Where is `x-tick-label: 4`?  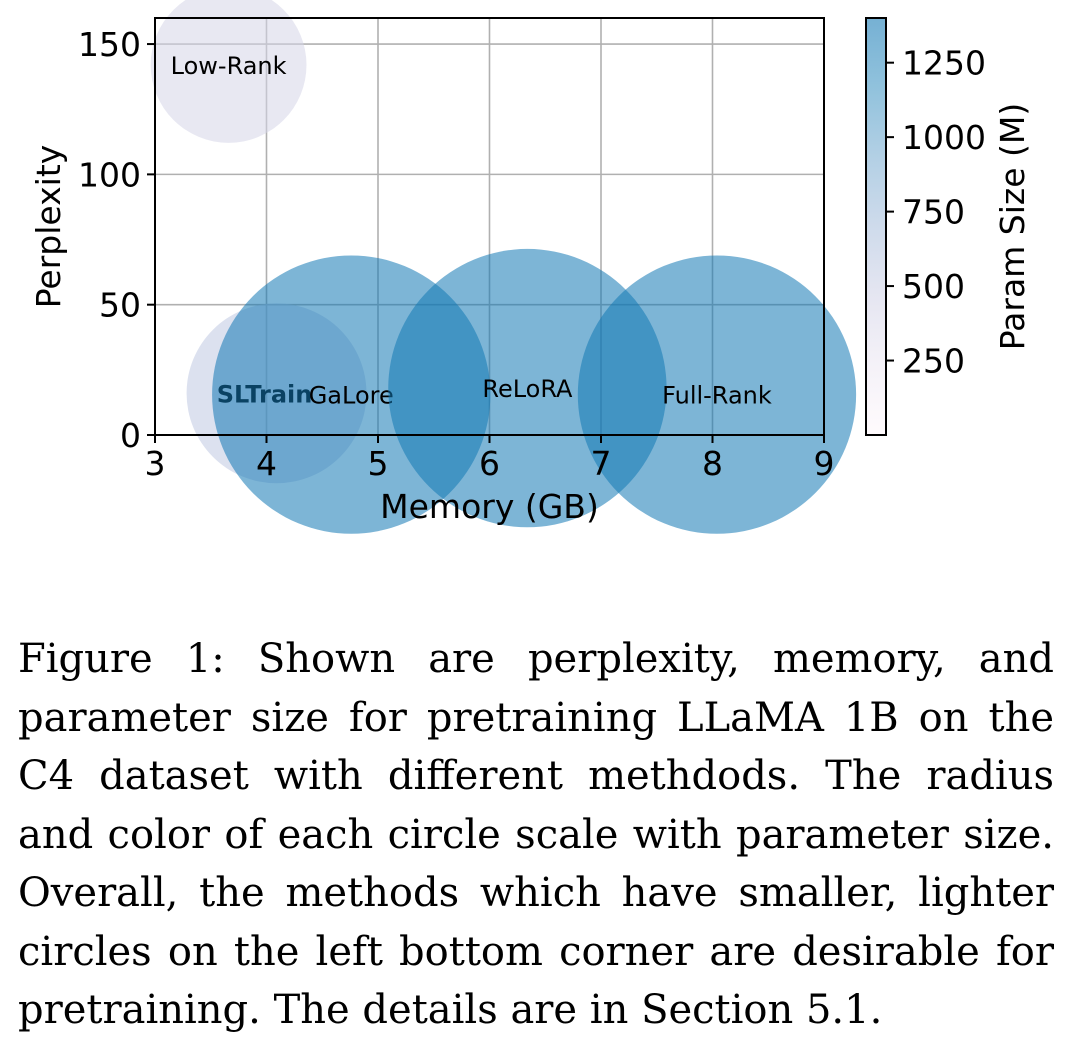 x-tick-label: 4 is located at coordinates (266, 463).